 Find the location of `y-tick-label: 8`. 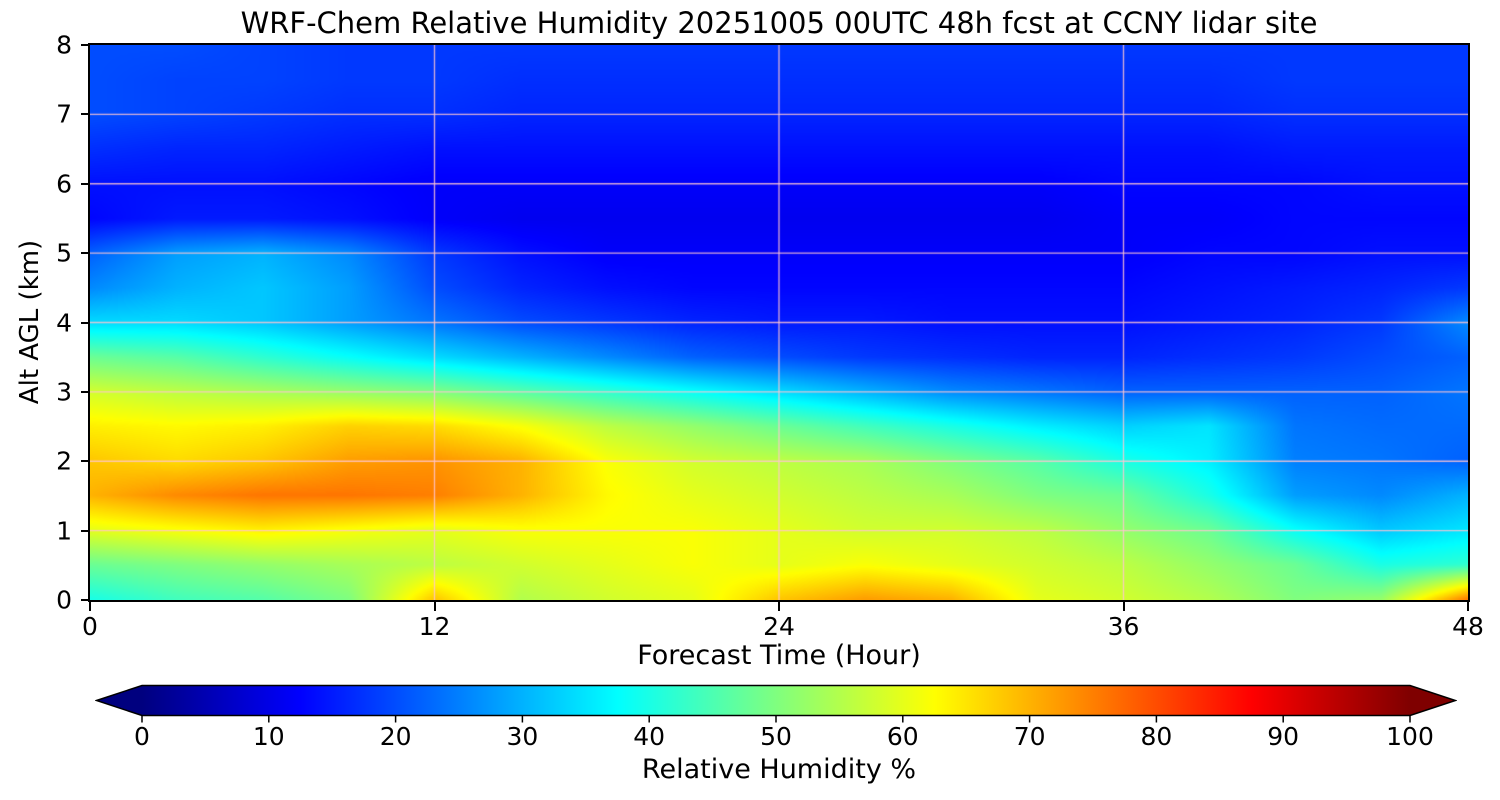

y-tick-label: 8 is located at coordinates (64, 45).